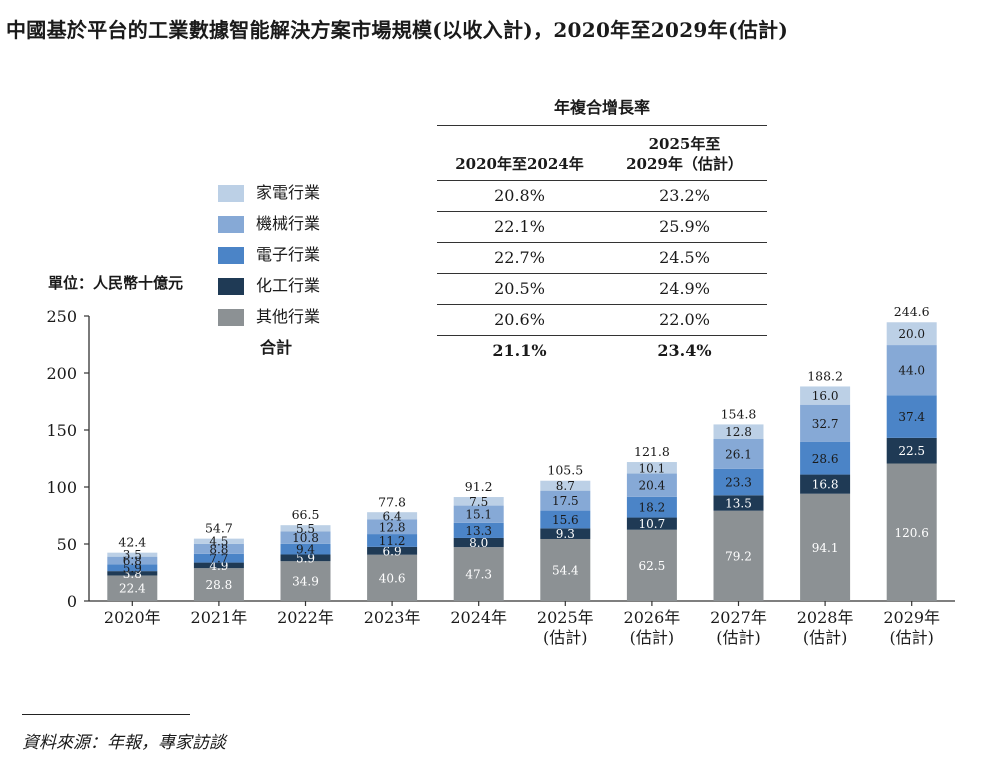  Describe the element at coordinates (288, 285) in the screenshot. I see `legend-label: 化工行業` at that location.